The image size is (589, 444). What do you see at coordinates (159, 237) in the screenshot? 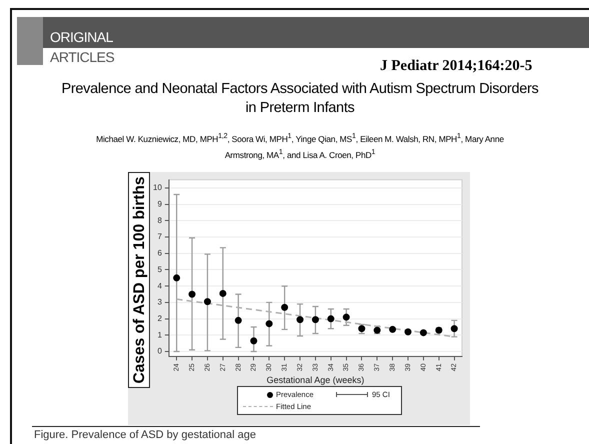
I see `y-tick-label: 7` at bounding box center [159, 237].